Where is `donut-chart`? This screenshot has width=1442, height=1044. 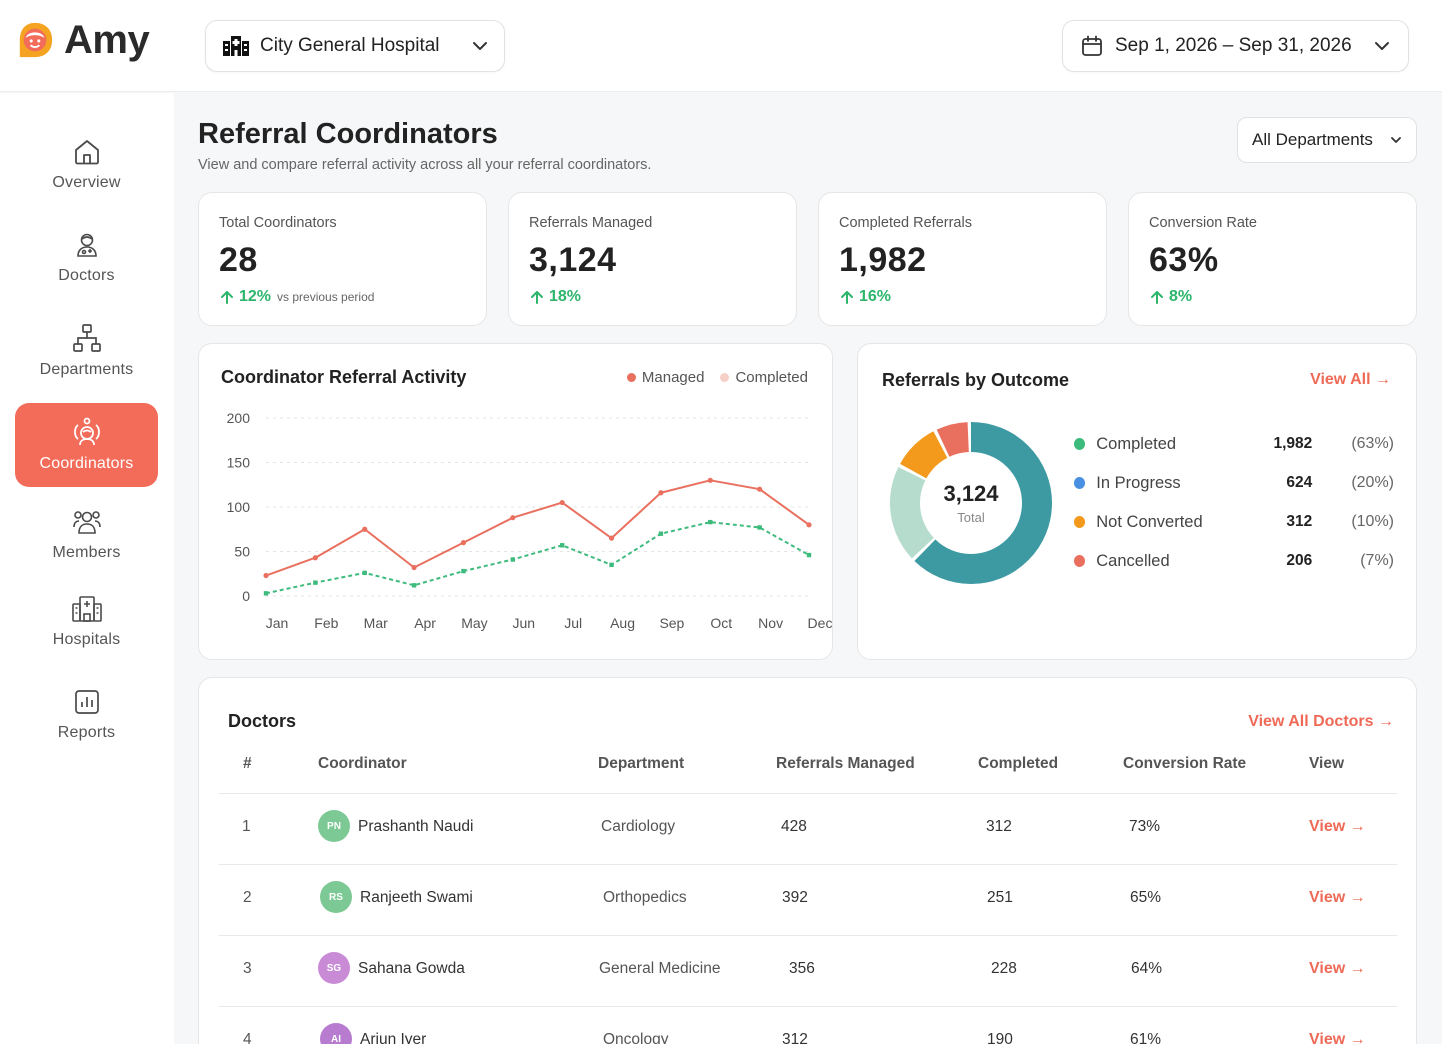 donut-chart is located at coordinates (971, 503).